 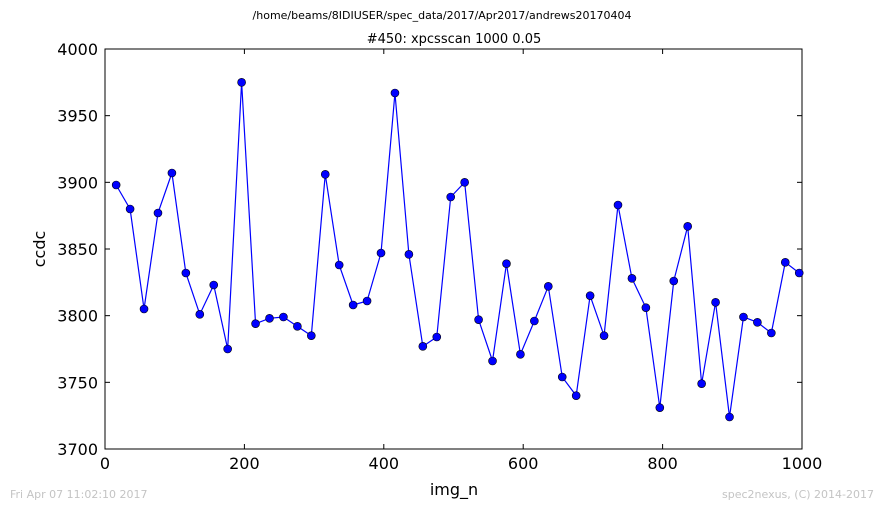 I want to click on x-axis-label: img_n, so click(x=454, y=490).